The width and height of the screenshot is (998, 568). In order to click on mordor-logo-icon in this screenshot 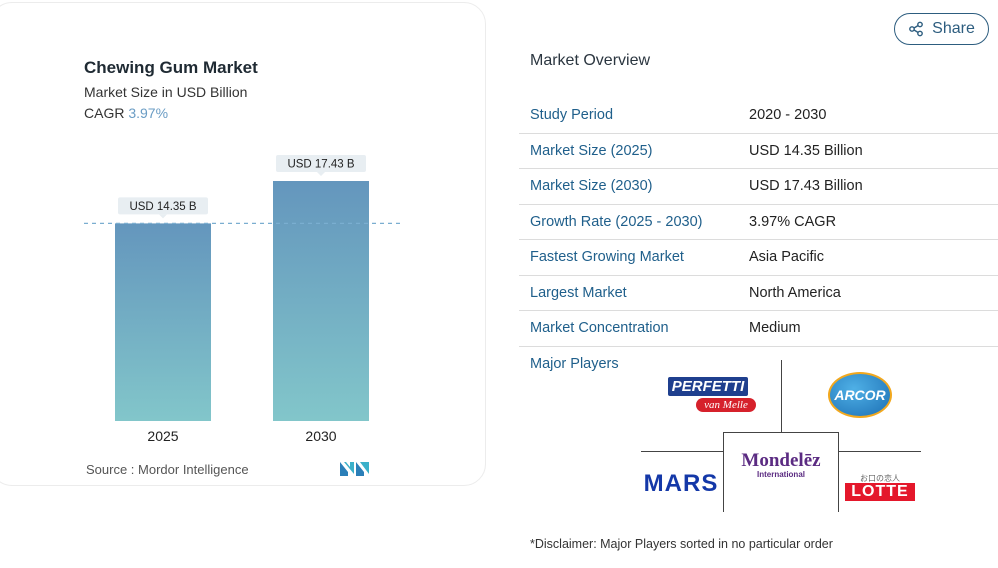, I will do `click(354, 469)`.